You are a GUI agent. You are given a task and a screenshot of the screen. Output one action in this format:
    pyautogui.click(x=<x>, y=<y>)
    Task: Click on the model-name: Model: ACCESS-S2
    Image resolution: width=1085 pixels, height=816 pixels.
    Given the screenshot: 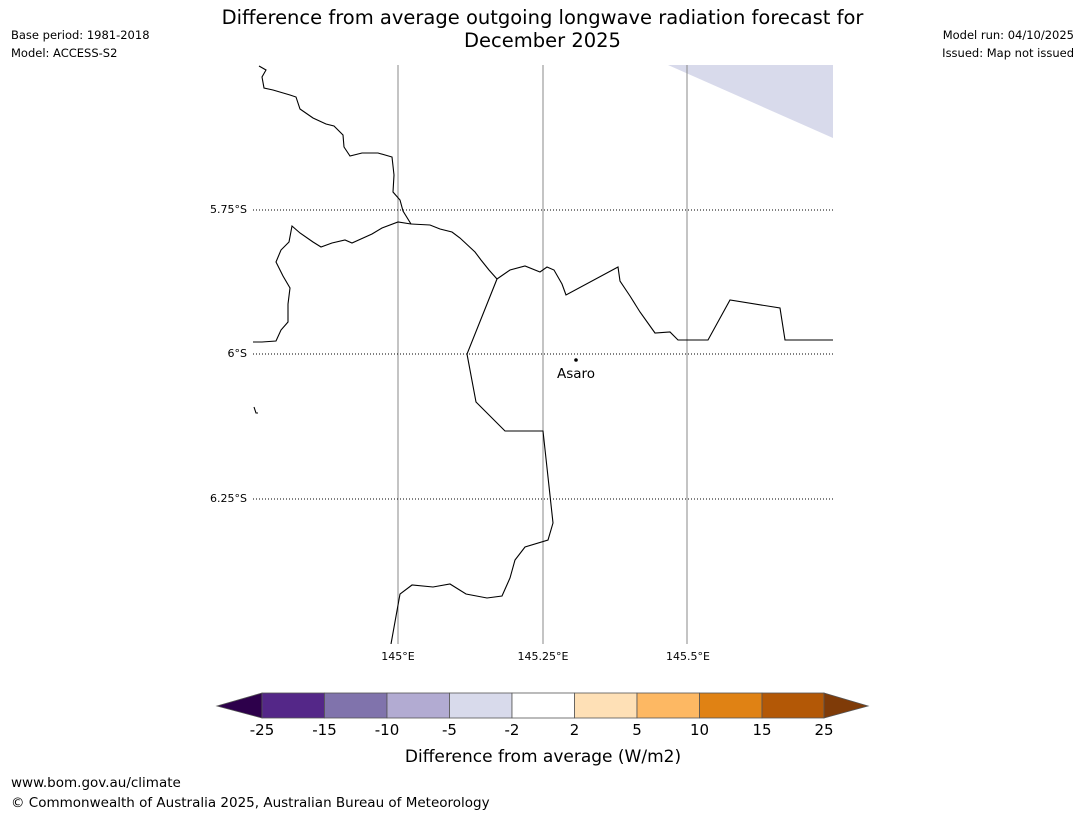 What is the action you would take?
    pyautogui.click(x=64, y=53)
    